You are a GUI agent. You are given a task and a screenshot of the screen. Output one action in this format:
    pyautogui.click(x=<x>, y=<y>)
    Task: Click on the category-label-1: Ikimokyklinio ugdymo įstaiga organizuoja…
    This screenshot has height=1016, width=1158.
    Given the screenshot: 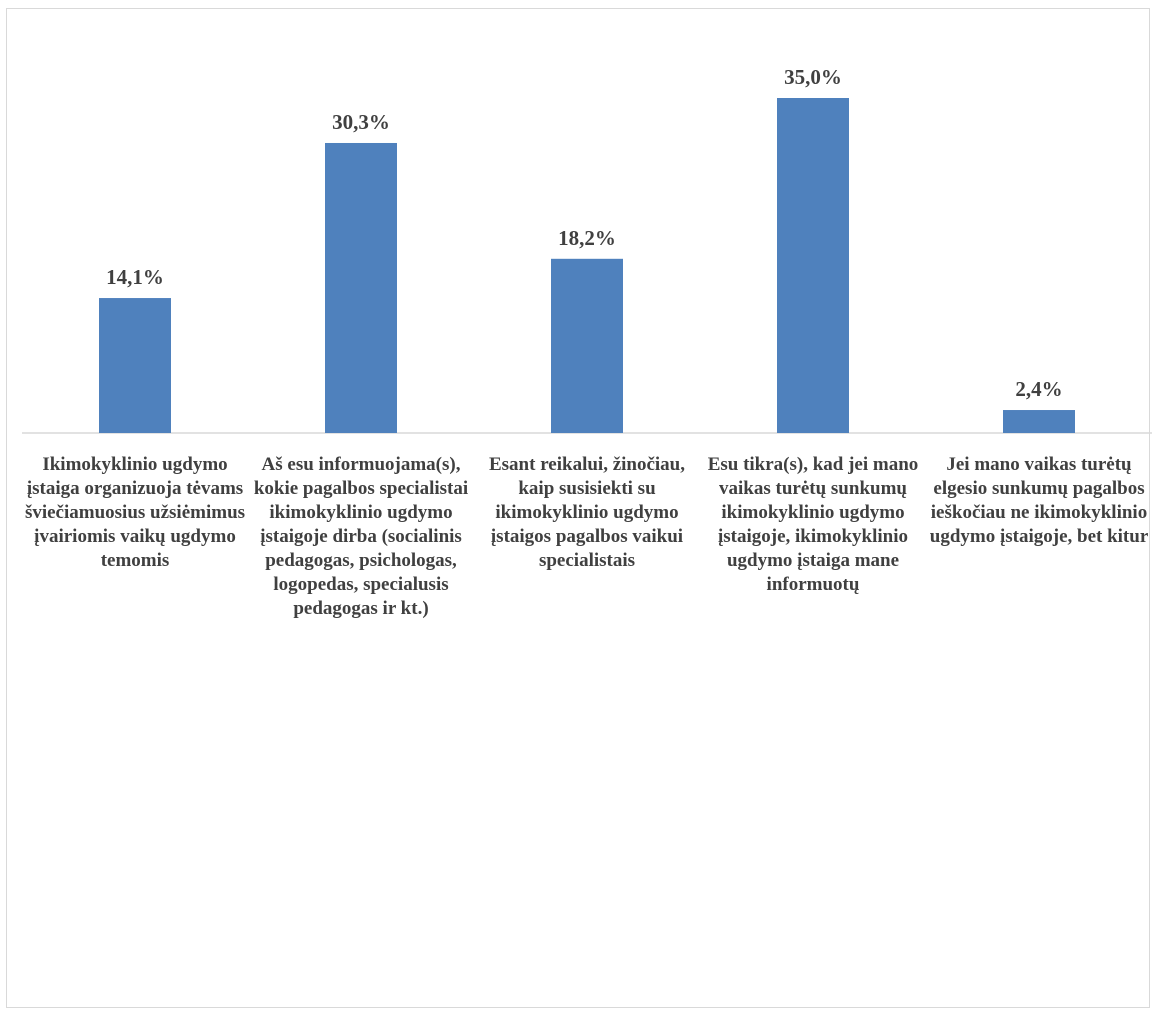 What is the action you would take?
    pyautogui.click(x=135, y=512)
    